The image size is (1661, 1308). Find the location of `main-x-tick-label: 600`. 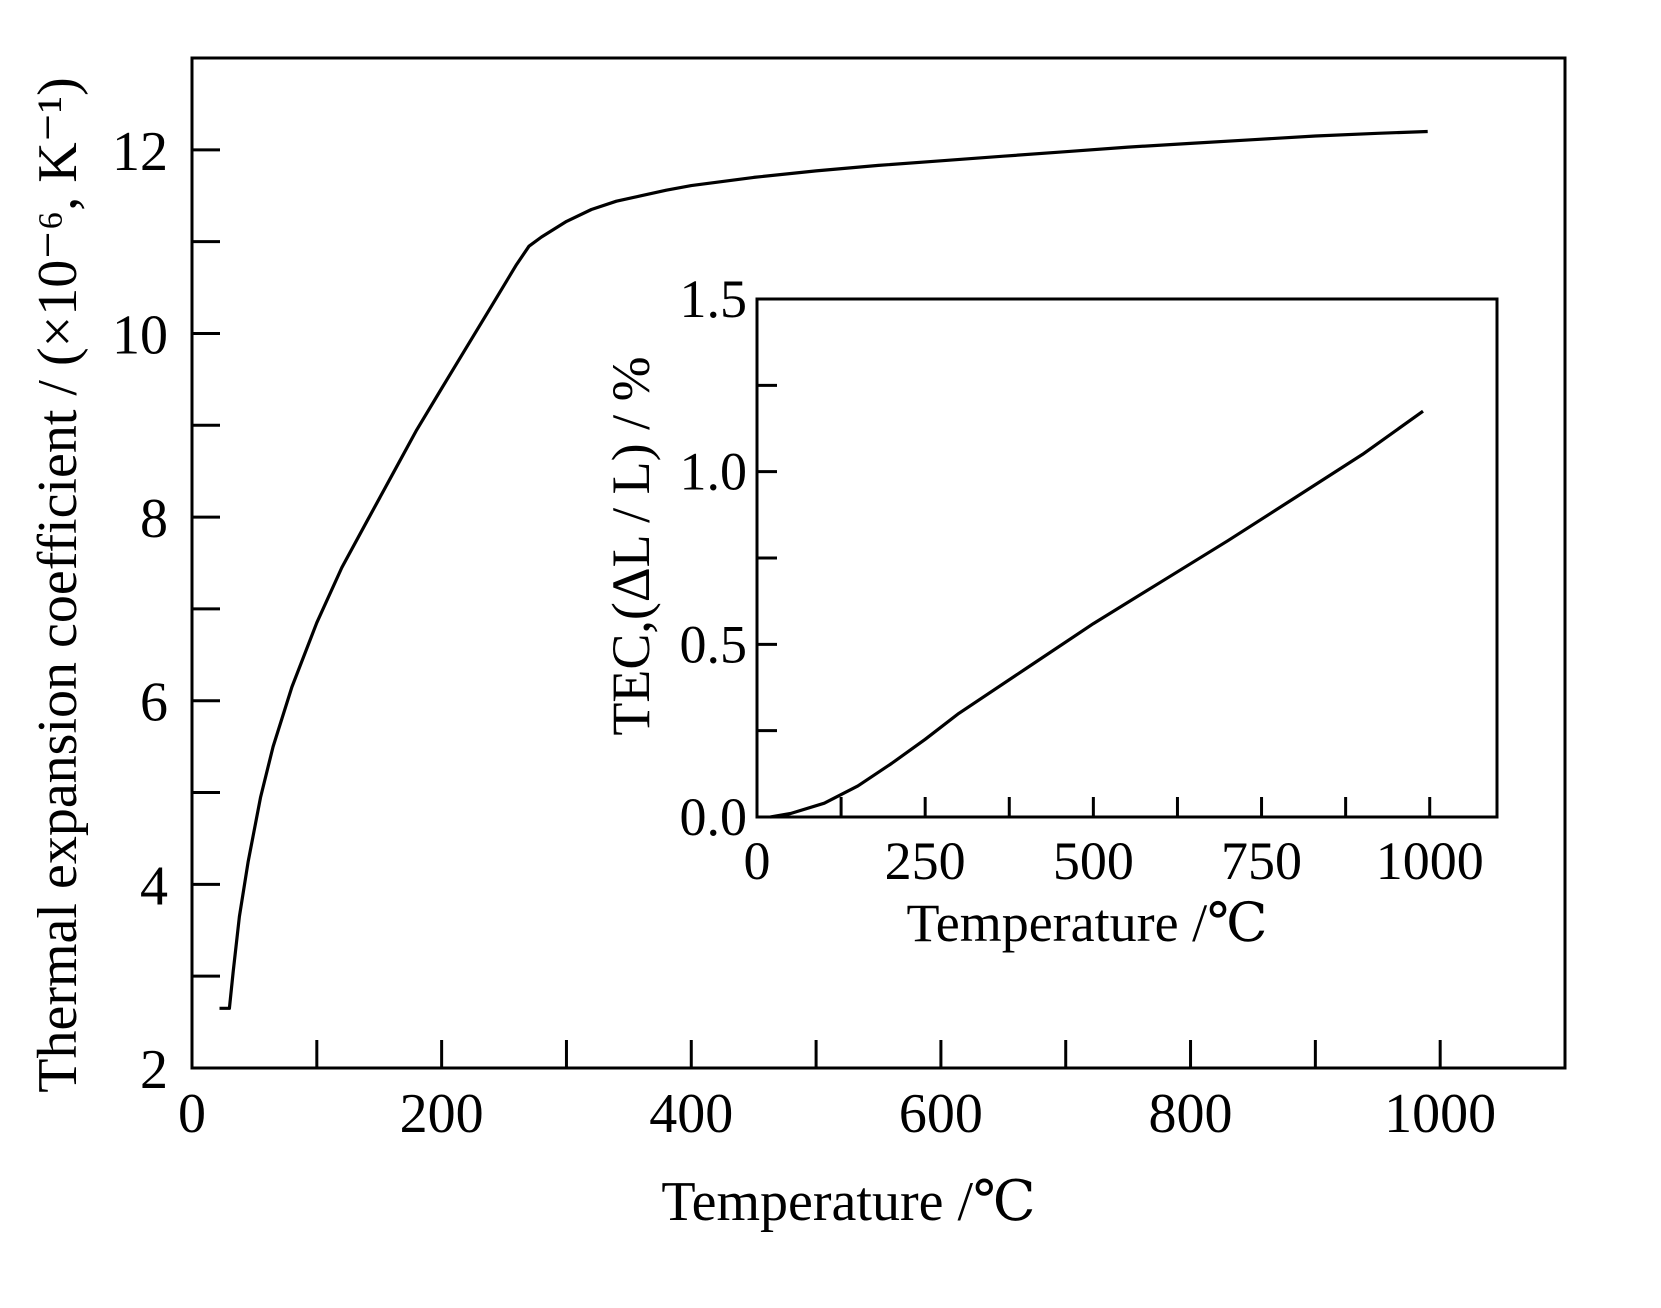

main-x-tick-label: 600 is located at coordinates (941, 1114).